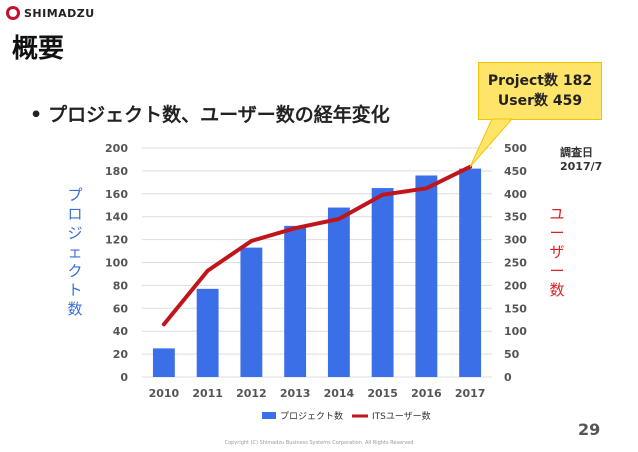  I want to click on y-tick-label: 60, so click(121, 308).